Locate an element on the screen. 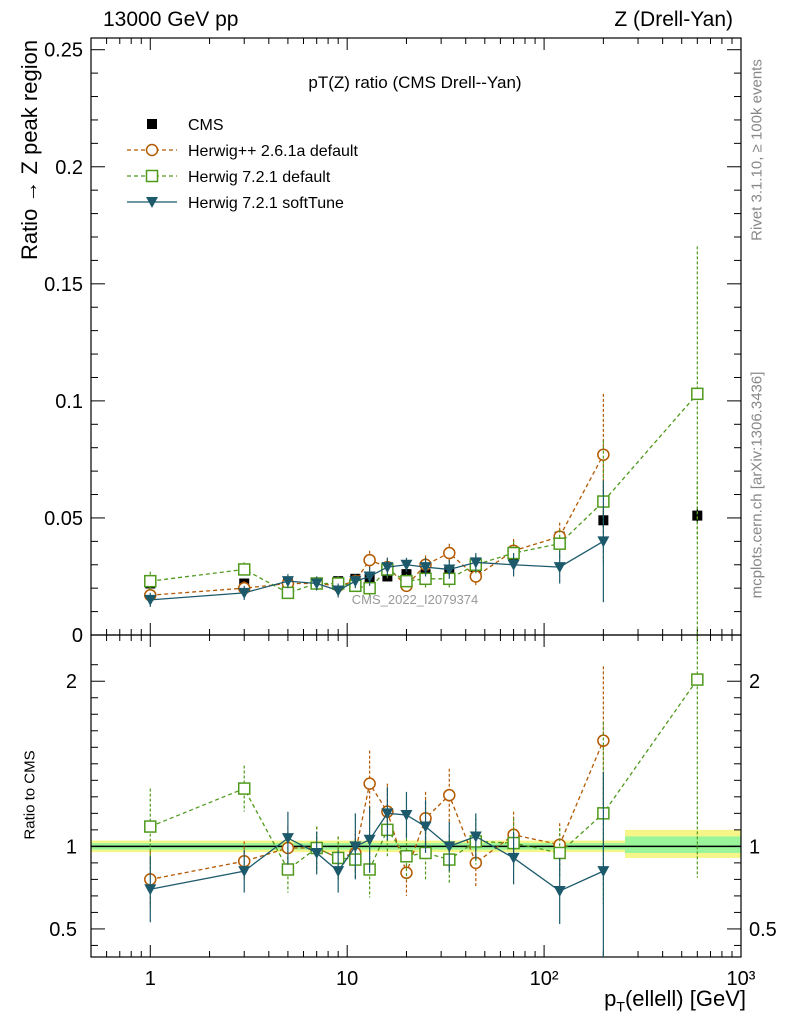 This screenshot has height=1024, width=786. x-tick-label: 10 is located at coordinates (347, 979).